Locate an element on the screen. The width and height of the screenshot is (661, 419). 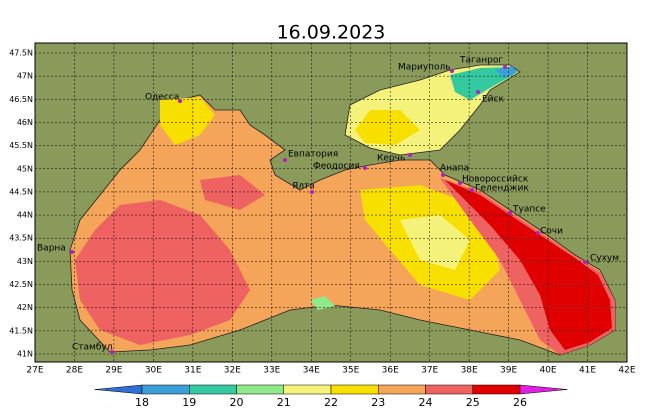
lat-label: 43.5N is located at coordinates (21, 238).